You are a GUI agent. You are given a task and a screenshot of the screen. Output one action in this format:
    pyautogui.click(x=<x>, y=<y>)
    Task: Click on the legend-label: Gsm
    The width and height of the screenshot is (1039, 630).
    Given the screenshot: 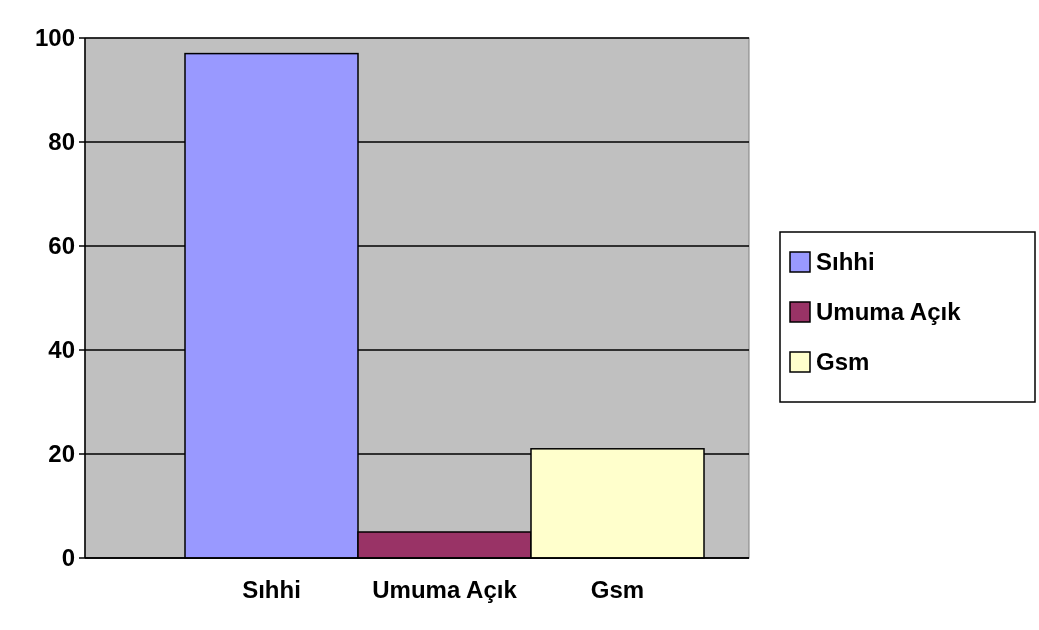 What is the action you would take?
    pyautogui.click(x=843, y=362)
    